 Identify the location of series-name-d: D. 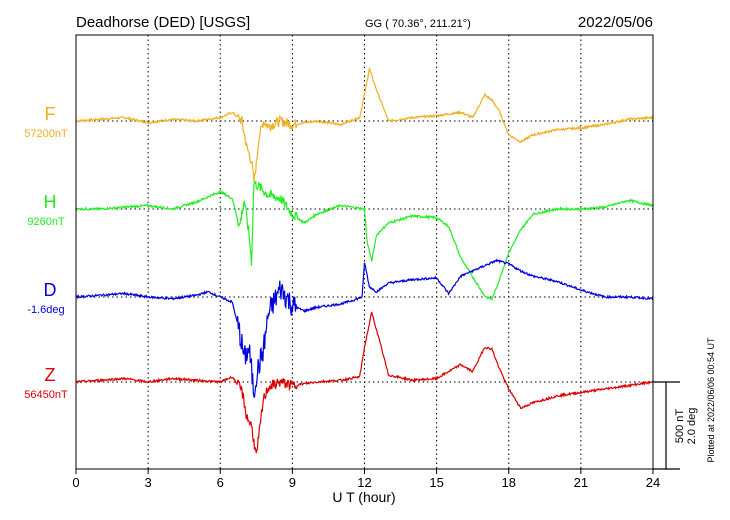
(50, 290).